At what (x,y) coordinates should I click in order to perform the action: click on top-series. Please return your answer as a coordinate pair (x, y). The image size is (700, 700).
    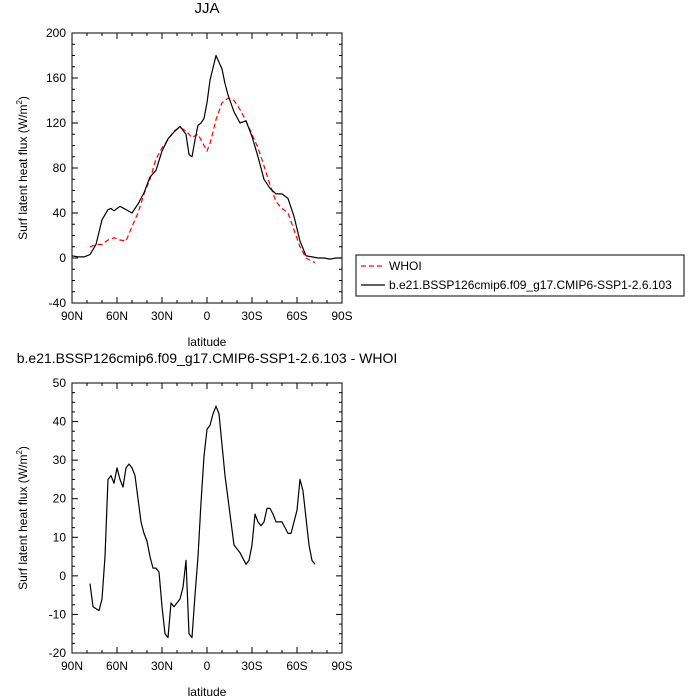
    Looking at the image, I should click on (206, 159).